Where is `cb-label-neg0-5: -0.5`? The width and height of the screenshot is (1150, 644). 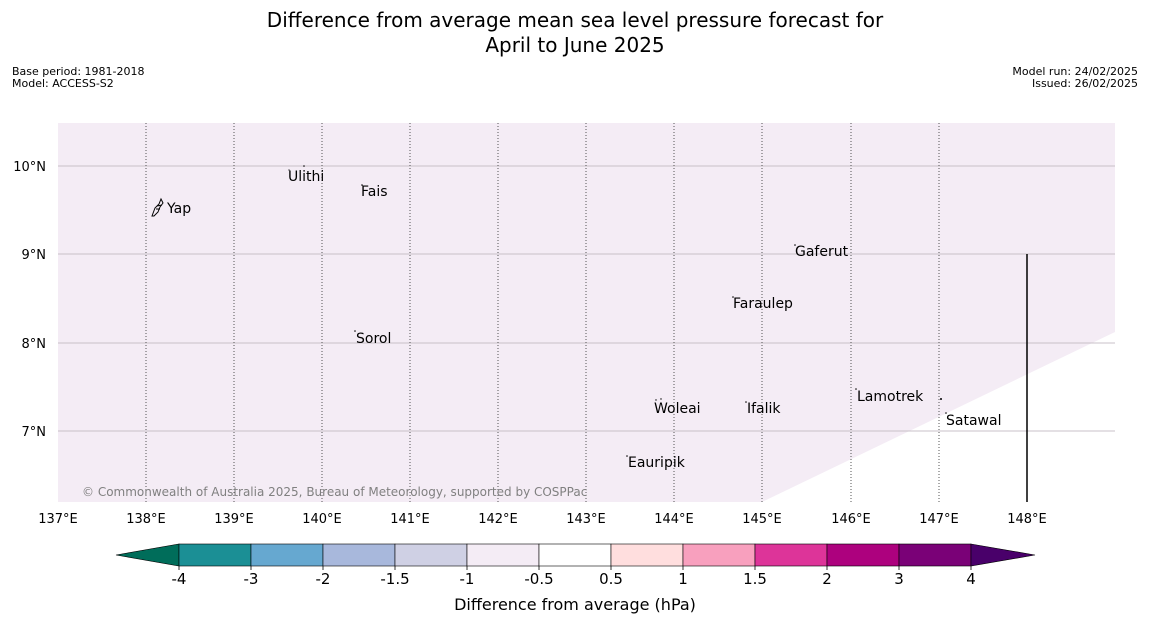 cb-label-neg0-5: -0.5 is located at coordinates (538, 579).